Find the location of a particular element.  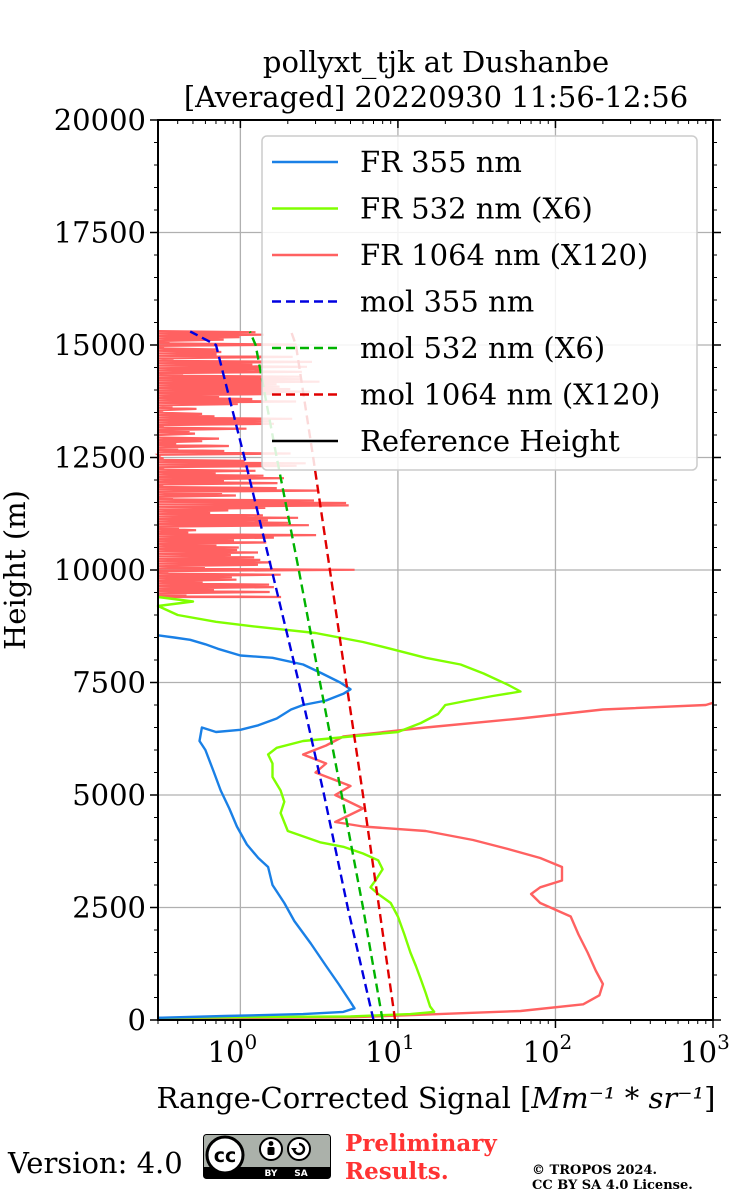

cc-logo-text: cc is located at coordinates (225, 1156).